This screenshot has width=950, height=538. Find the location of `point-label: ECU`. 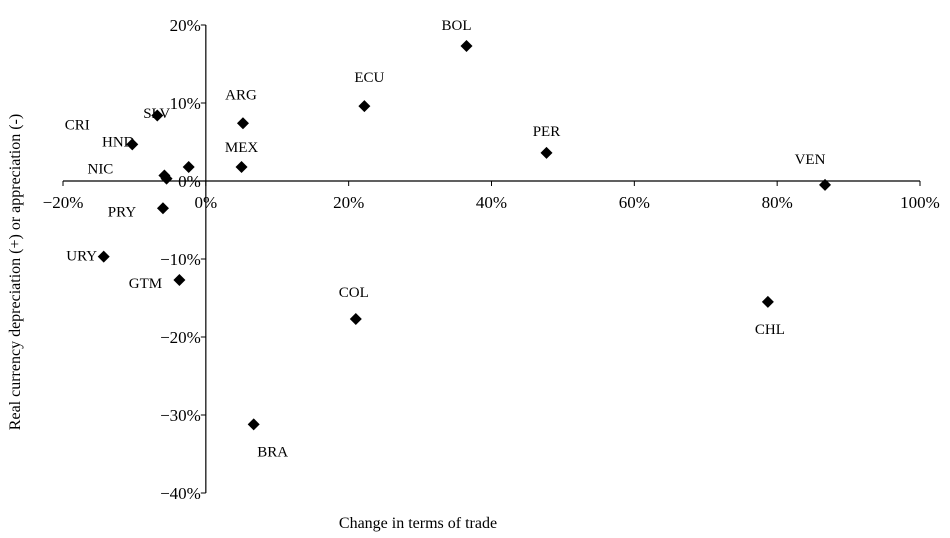

point-label: ECU is located at coordinates (369, 78).